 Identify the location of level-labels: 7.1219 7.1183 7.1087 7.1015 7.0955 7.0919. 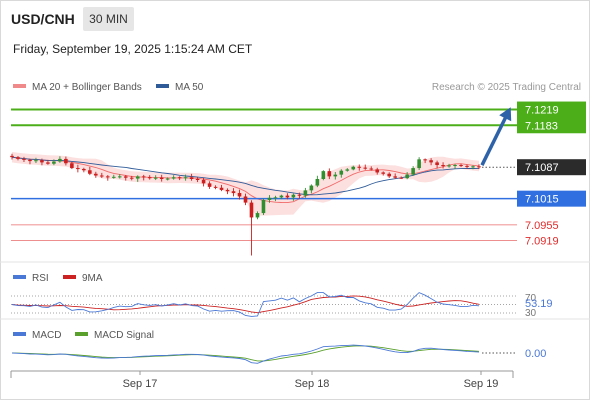
(551, 174).